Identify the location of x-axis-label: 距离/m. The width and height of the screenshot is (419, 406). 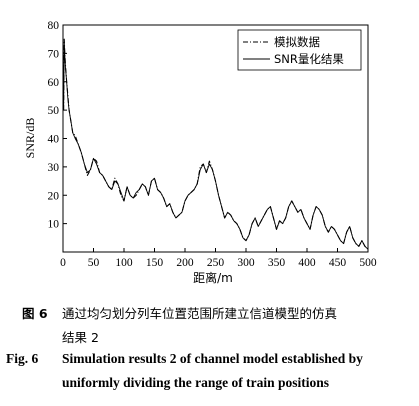
(213, 277).